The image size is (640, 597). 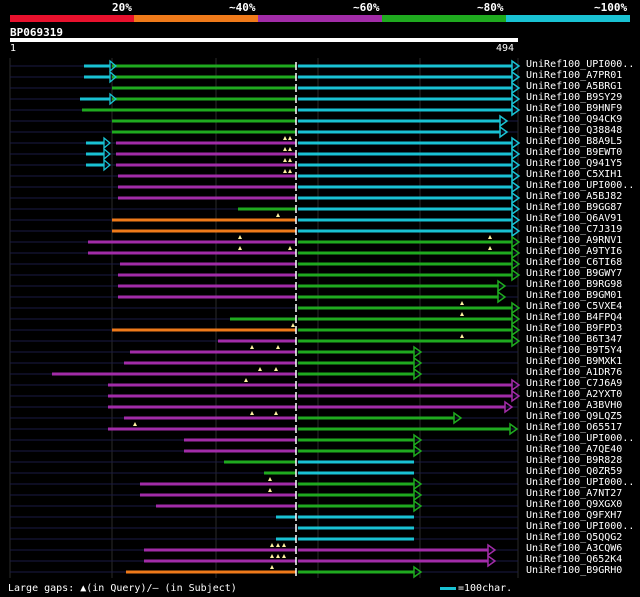 What do you see at coordinates (574, 75) in the screenshot?
I see `hit-label: UniRef100_A7PR01` at bounding box center [574, 75].